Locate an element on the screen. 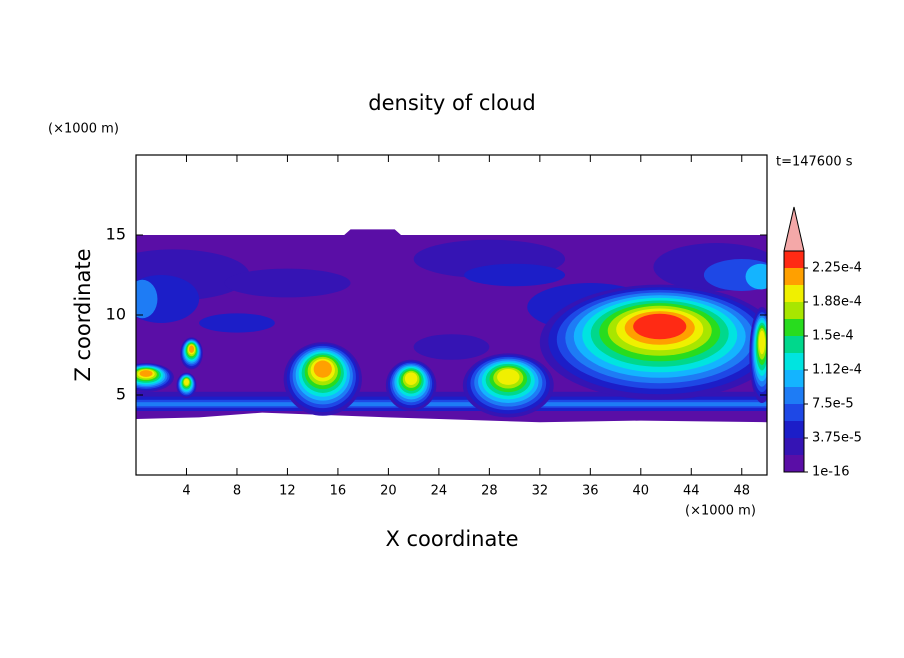  colorbar-tick-label: 1.5e-4 is located at coordinates (833, 336).